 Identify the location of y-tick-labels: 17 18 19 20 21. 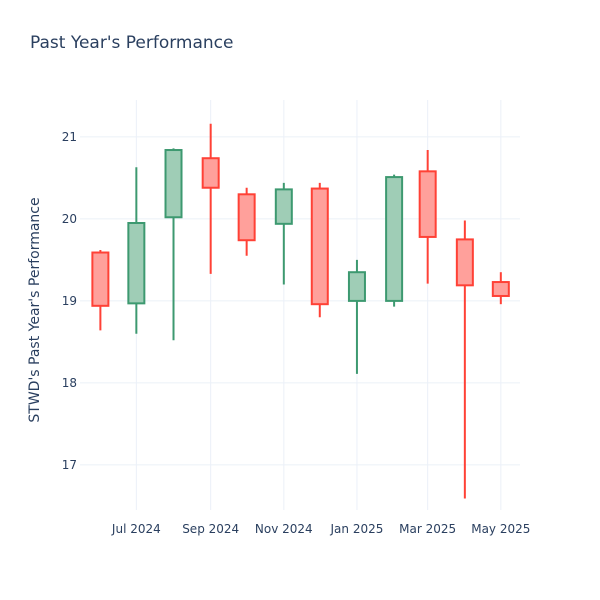
(69, 301).